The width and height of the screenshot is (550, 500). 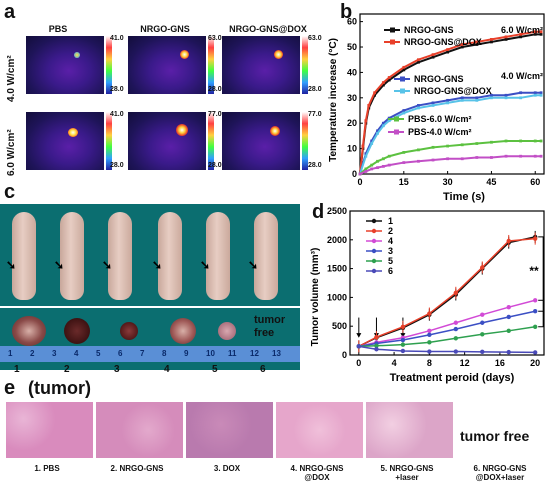 What do you see at coordinates (407, 473) in the screenshot?
I see `histology-label-5: 5. NRGO-GNS +laser` at bounding box center [407, 473].